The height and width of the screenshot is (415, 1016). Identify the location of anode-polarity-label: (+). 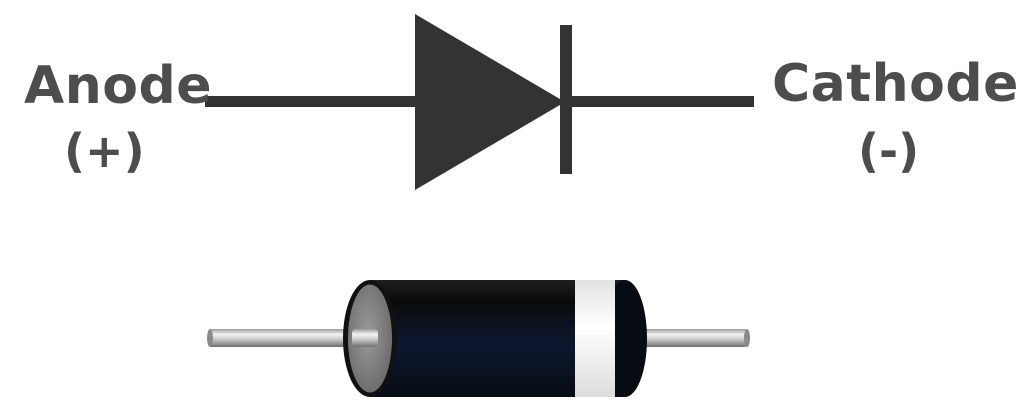
(104, 151).